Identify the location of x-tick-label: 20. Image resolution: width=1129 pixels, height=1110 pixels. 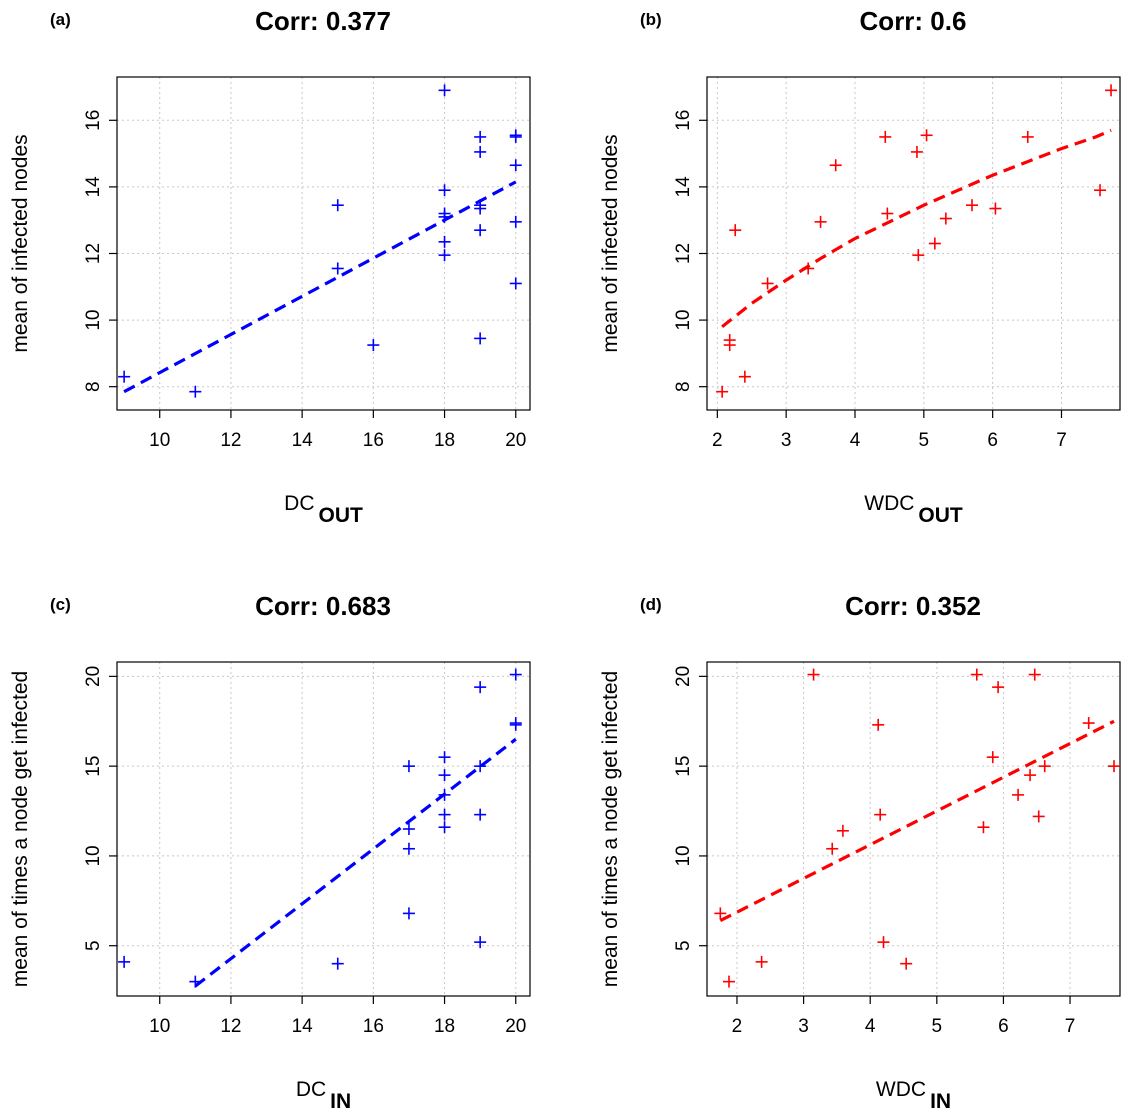
(515, 440).